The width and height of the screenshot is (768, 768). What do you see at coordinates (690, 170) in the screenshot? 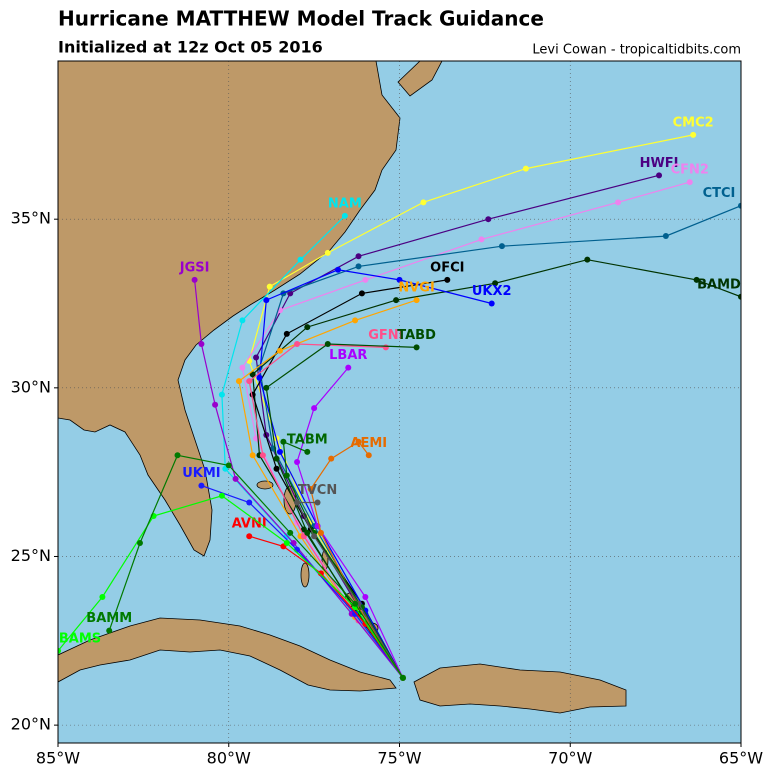
I see `track-label: CFN2` at bounding box center [690, 170].